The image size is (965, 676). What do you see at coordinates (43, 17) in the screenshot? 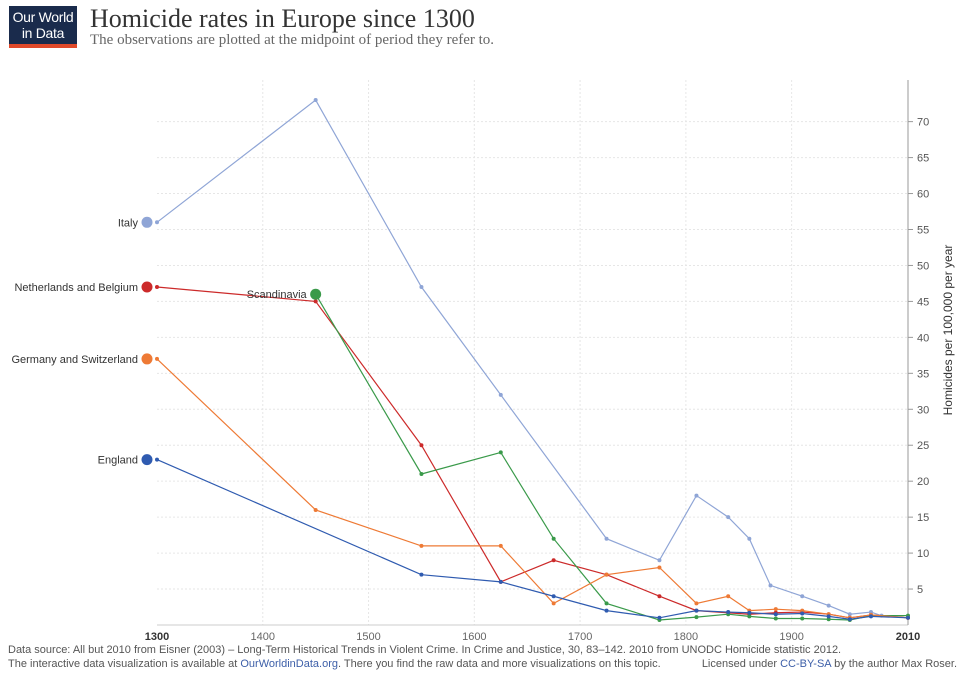
I see `logo-line-1: Our World` at bounding box center [43, 17].